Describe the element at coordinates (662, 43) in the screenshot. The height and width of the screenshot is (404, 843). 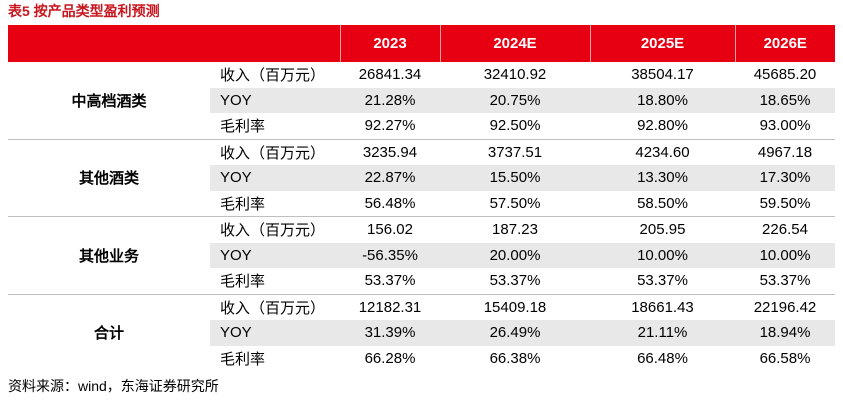
I see `header-cell: 2025E` at that location.